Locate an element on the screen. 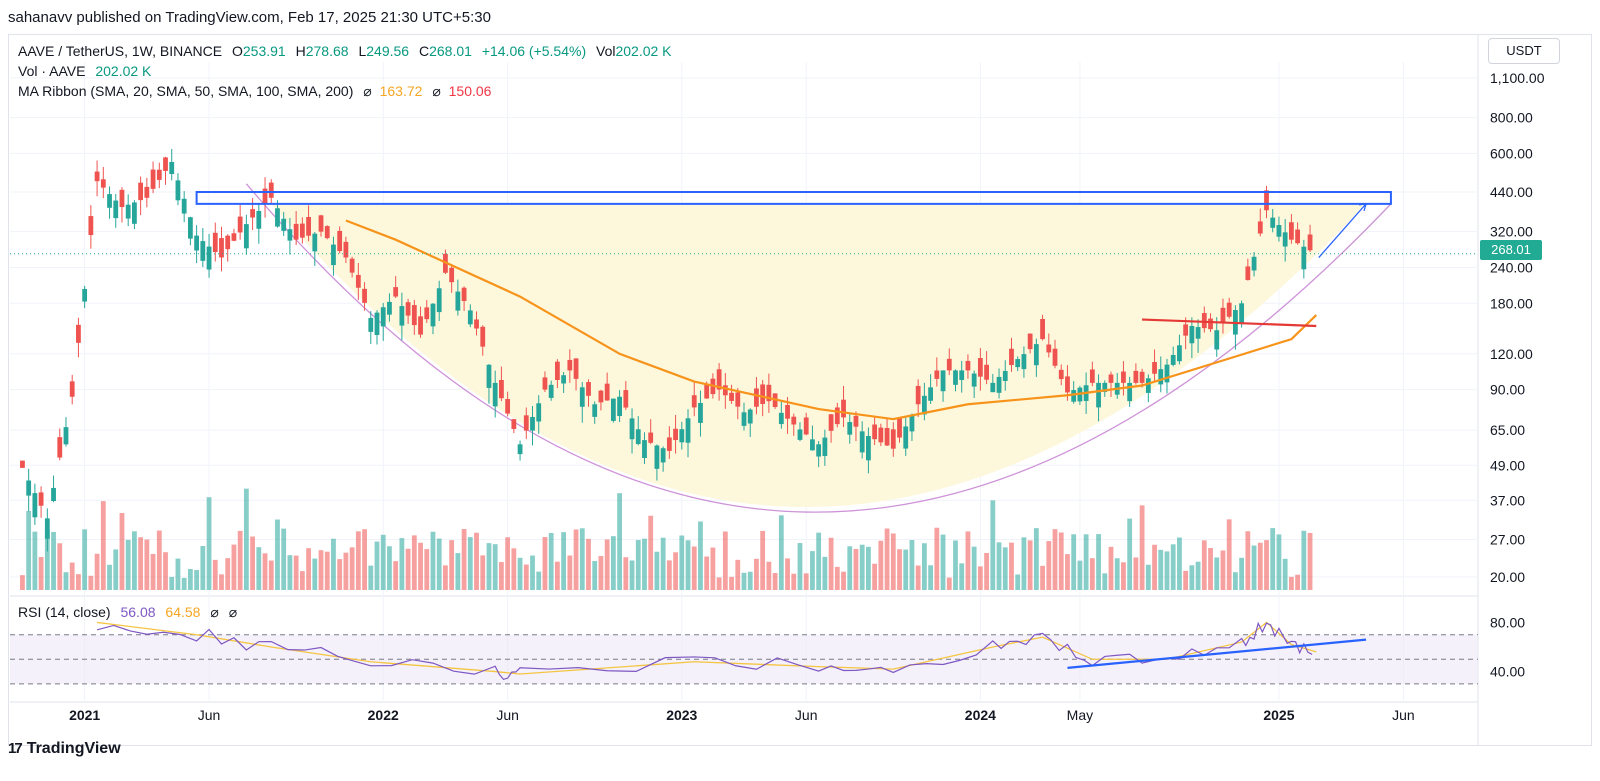  rsi-tick-label: 40.00 is located at coordinates (1507, 672).